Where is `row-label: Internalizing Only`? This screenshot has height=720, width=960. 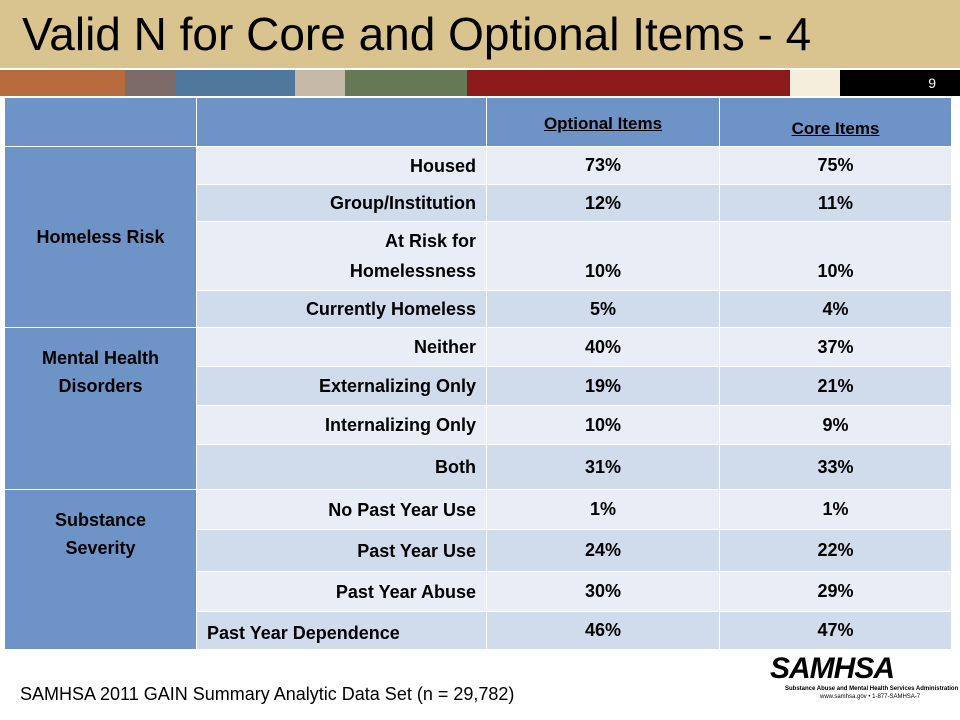
row-label: Internalizing Only is located at coordinates (342, 425).